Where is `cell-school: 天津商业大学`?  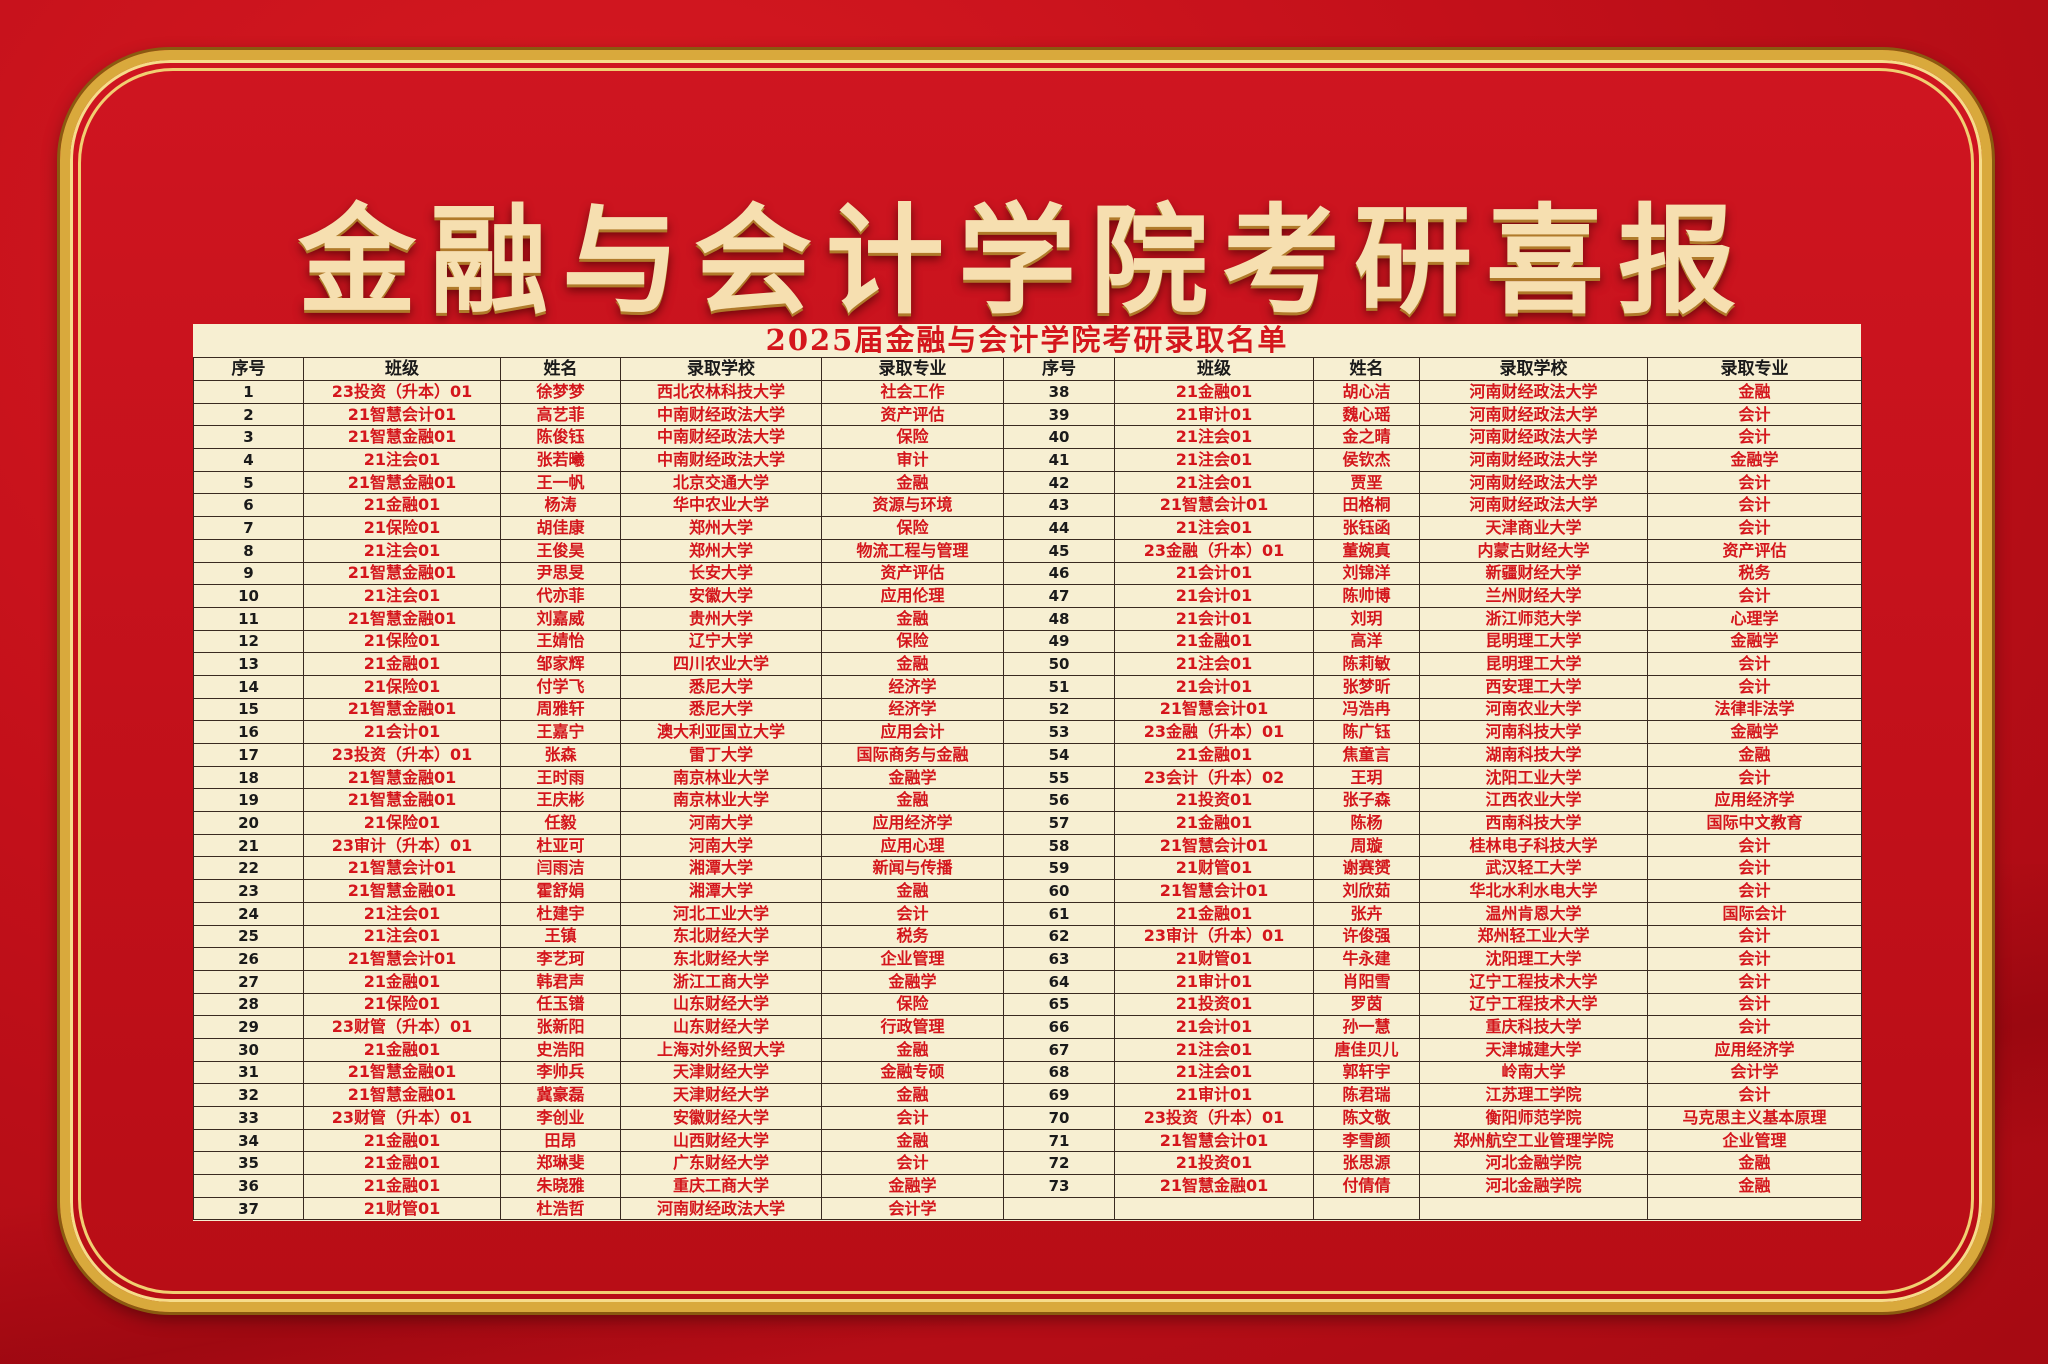
cell-school: 天津商业大学 is located at coordinates (1533, 528).